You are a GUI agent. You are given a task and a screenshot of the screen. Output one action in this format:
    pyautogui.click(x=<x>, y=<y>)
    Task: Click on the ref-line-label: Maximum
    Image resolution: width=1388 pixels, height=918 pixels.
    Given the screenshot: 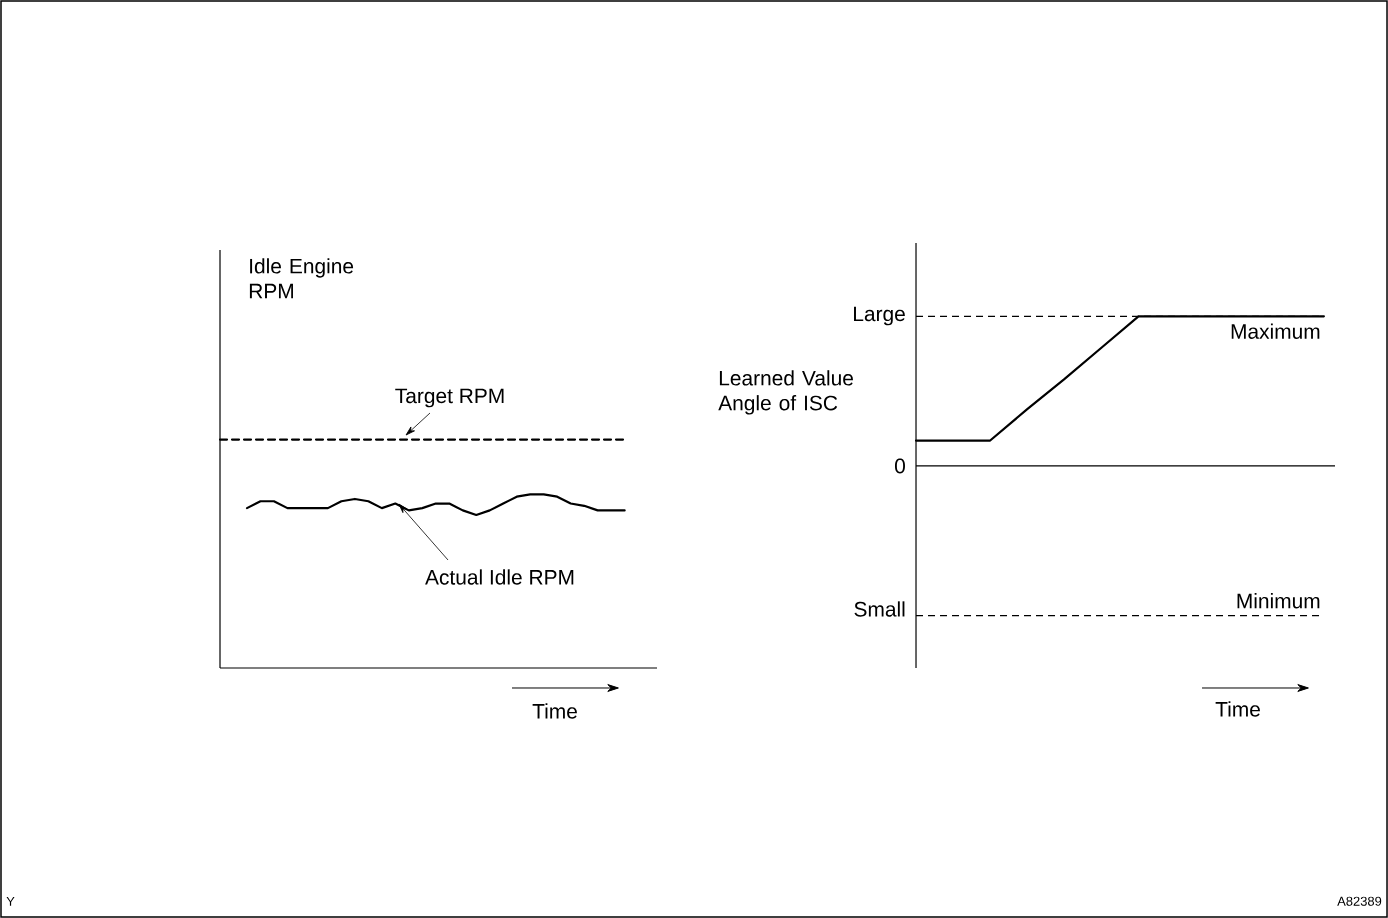 What is the action you would take?
    pyautogui.click(x=1275, y=331)
    